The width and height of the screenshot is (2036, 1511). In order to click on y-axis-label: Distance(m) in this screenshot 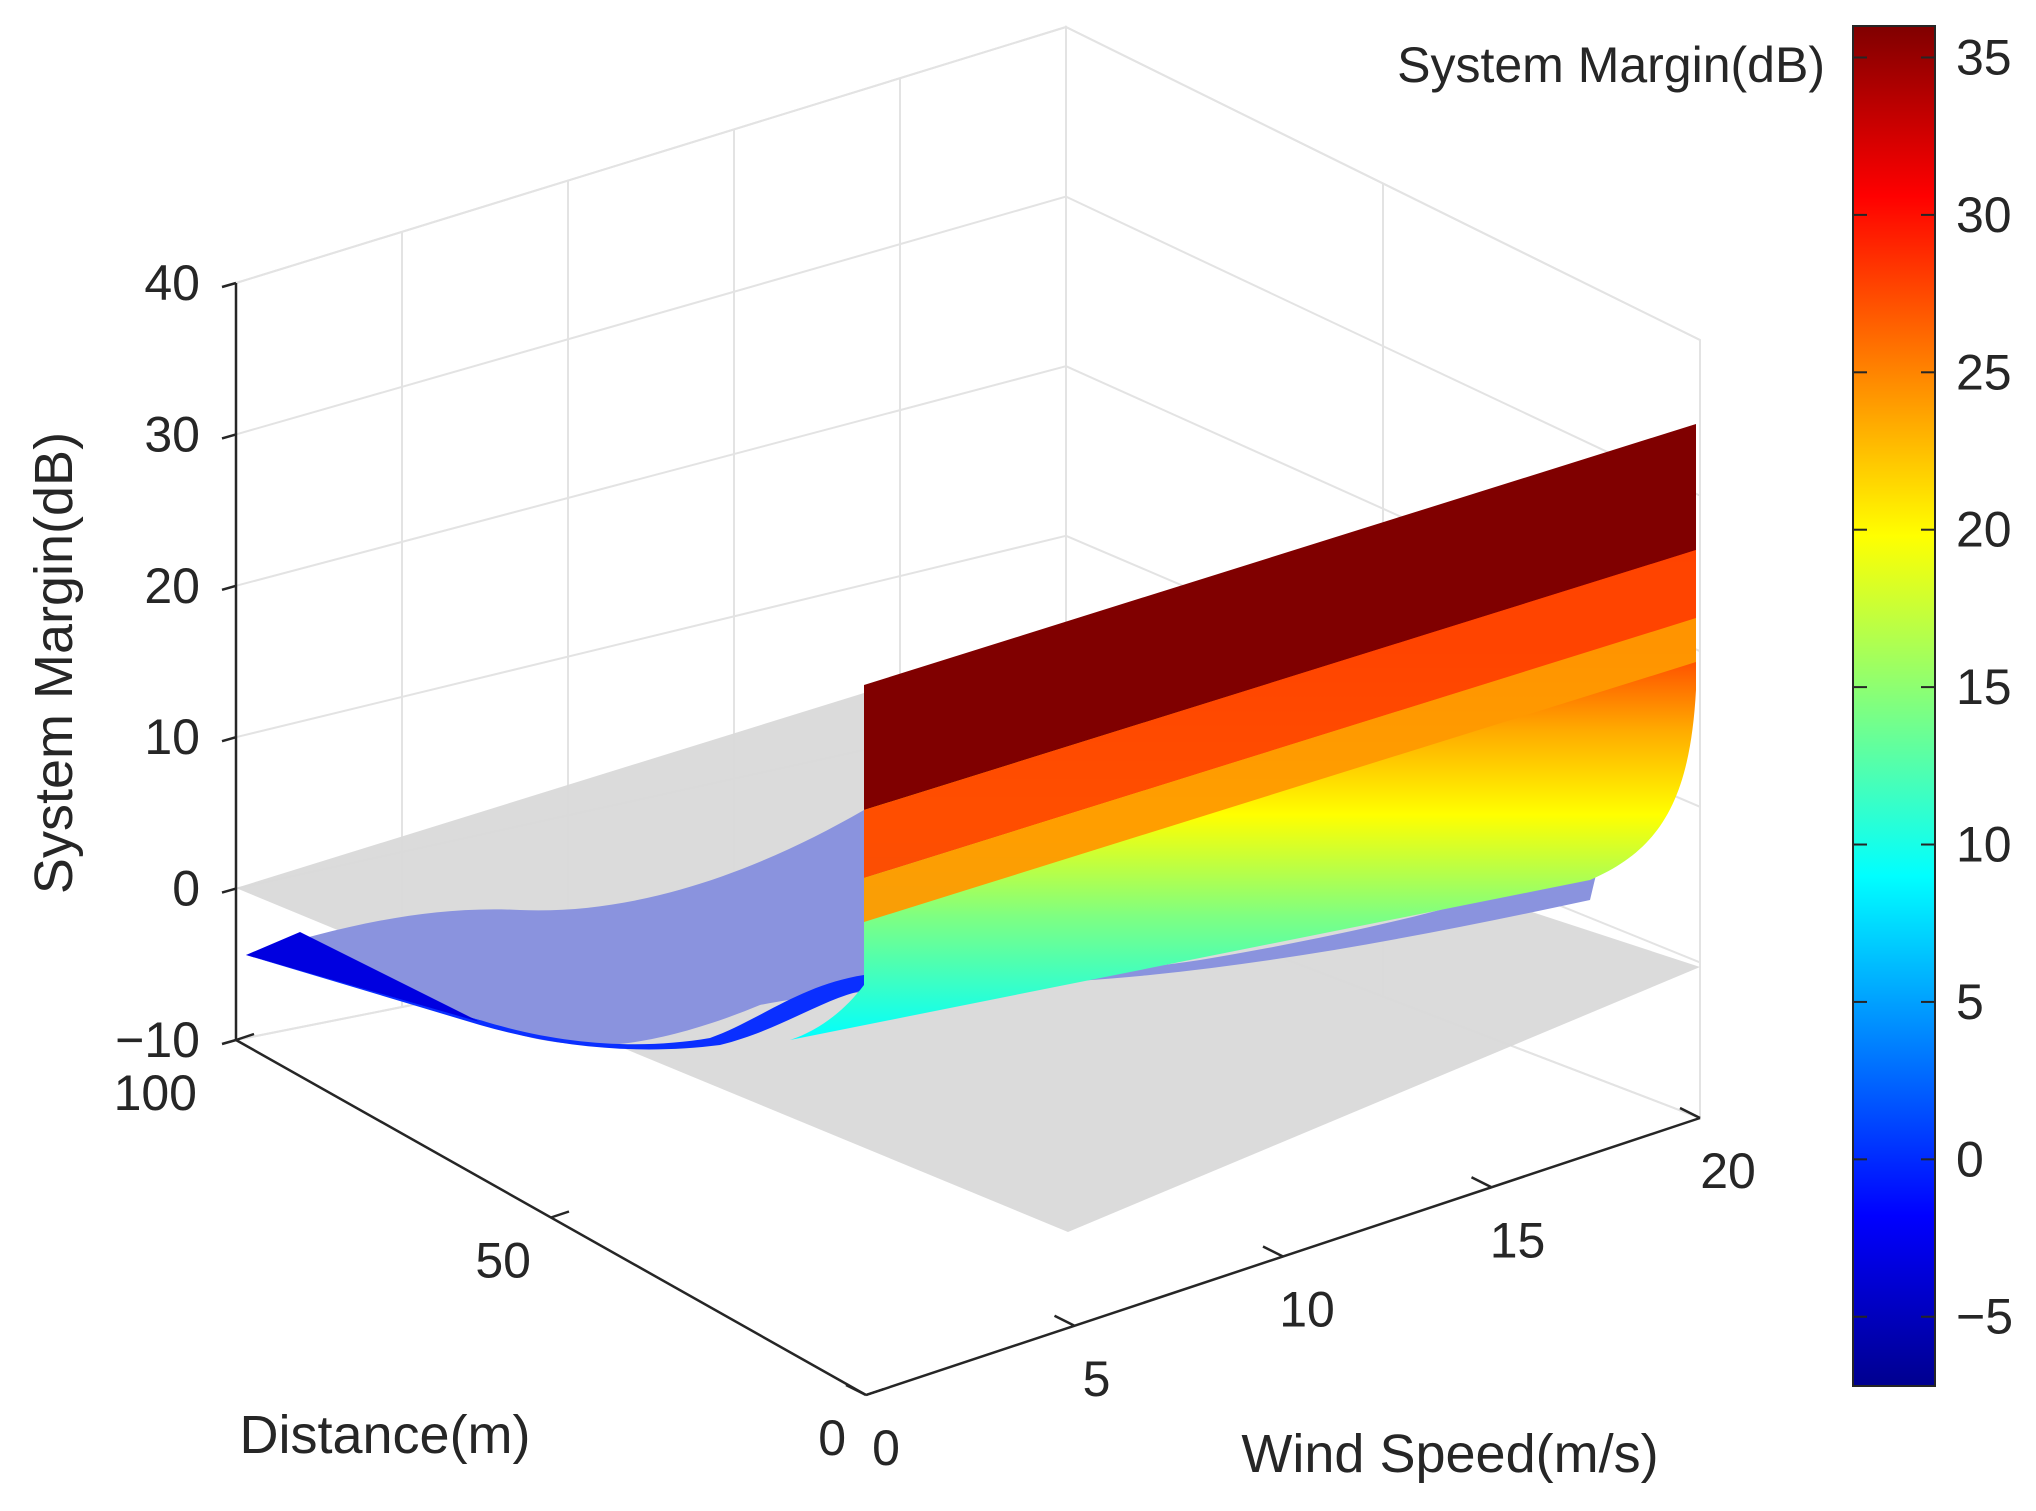, I will do `click(384, 1435)`.